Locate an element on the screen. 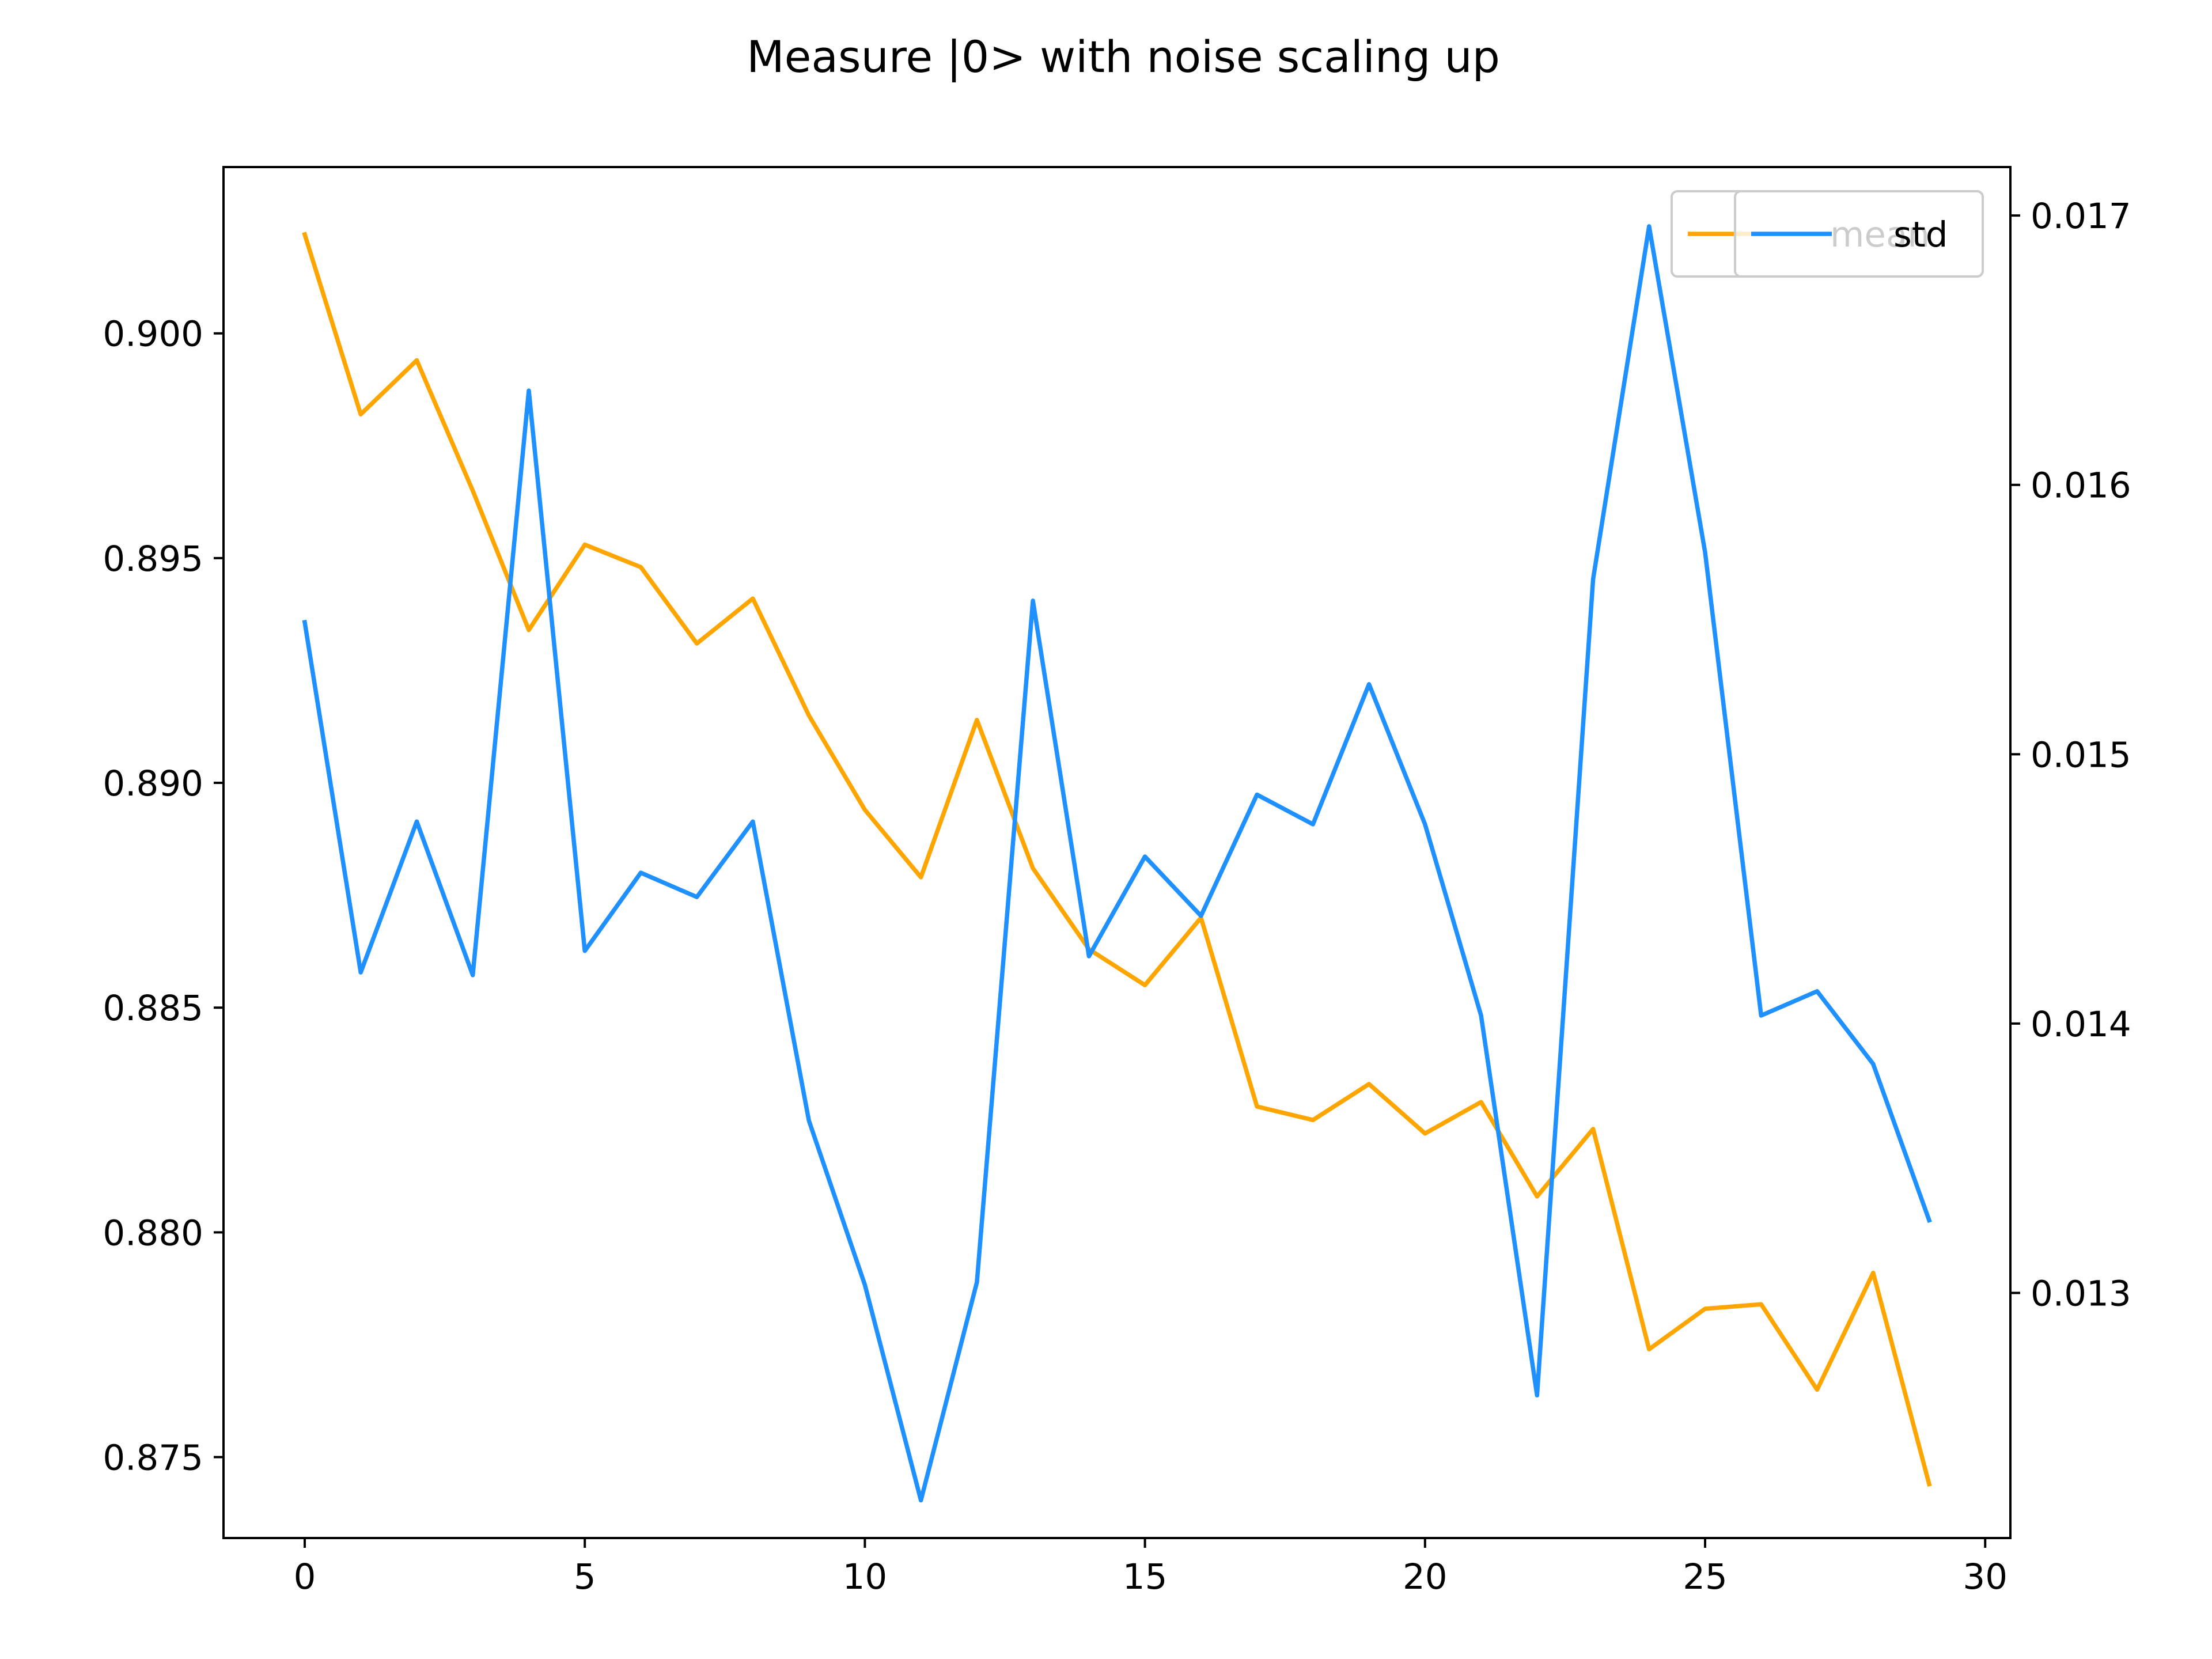  x-tick-label: 30 is located at coordinates (1985, 1576).